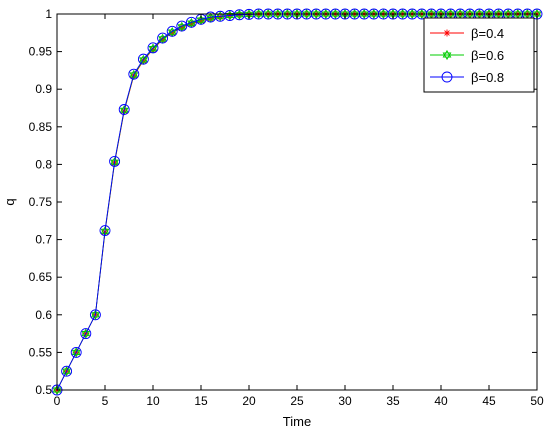  Describe the element at coordinates (467, 33) in the screenshot. I see `legend-entry: β=0.4` at that location.